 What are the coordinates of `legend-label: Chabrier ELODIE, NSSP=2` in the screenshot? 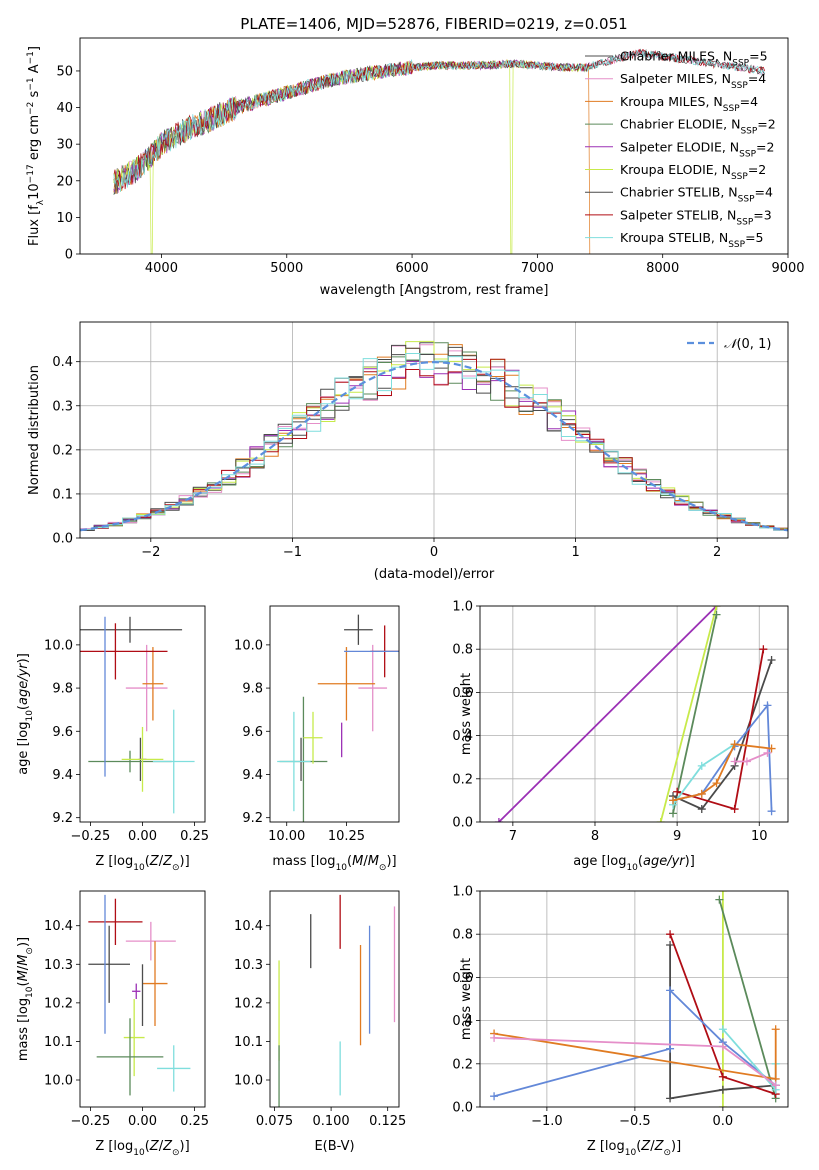 It's located at (698, 127).